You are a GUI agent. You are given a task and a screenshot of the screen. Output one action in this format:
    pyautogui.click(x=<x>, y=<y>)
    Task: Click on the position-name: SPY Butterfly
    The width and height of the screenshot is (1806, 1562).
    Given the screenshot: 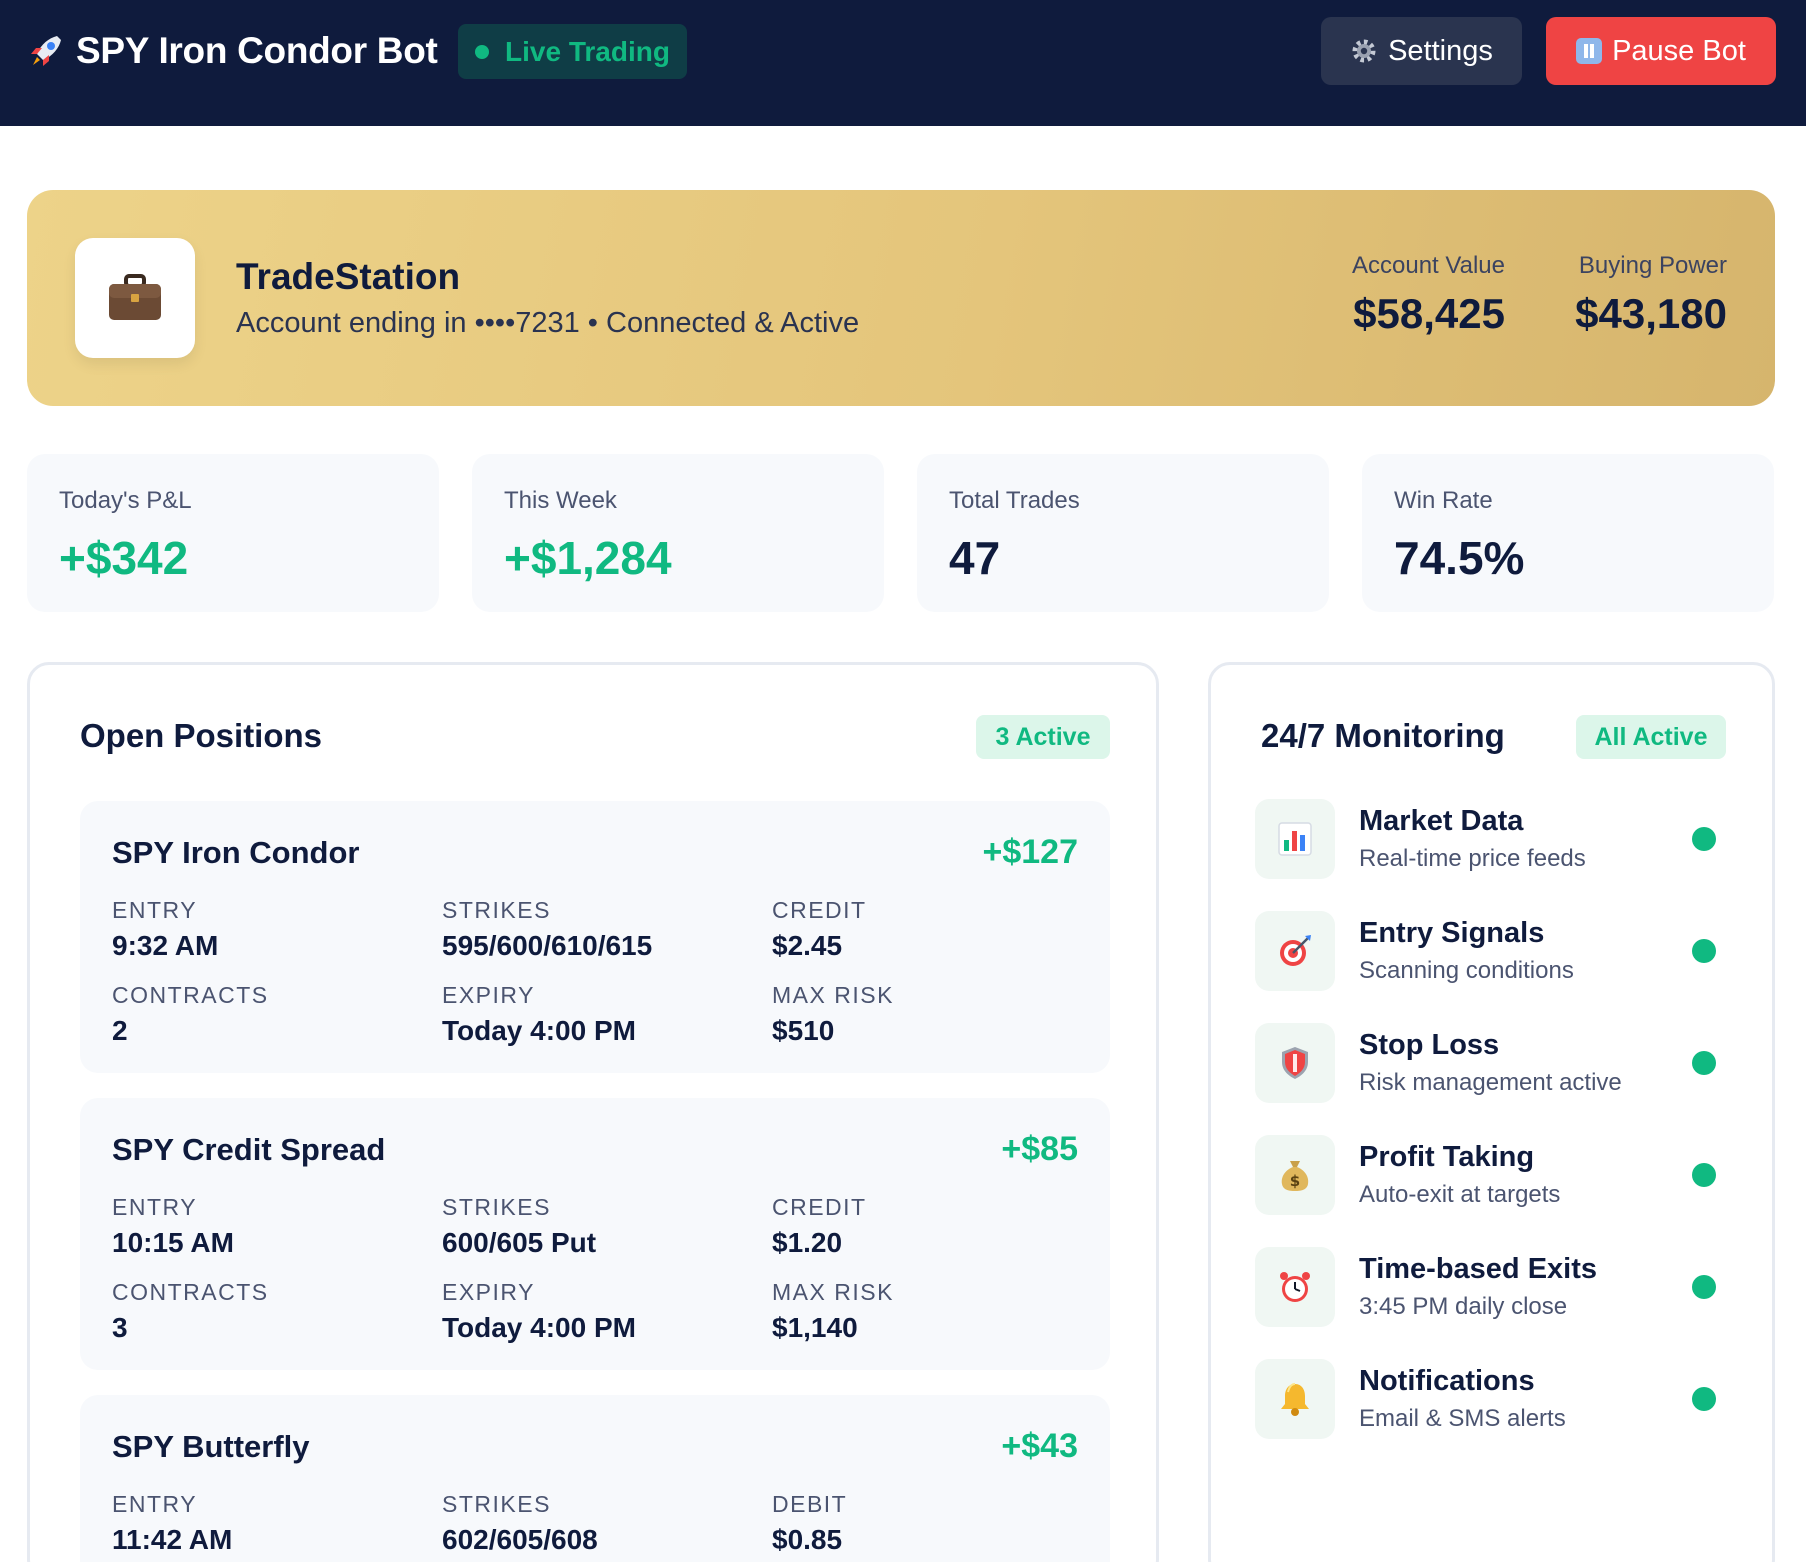 What is the action you would take?
    pyautogui.click(x=211, y=1446)
    